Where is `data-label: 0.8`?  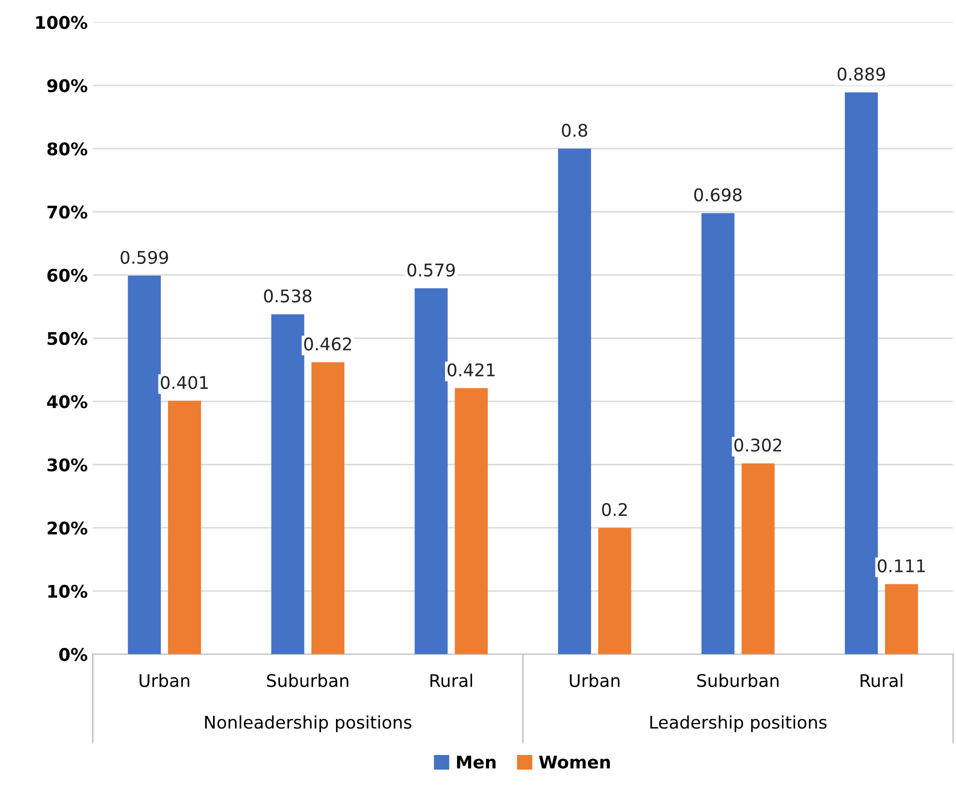
data-label: 0.8 is located at coordinates (575, 130).